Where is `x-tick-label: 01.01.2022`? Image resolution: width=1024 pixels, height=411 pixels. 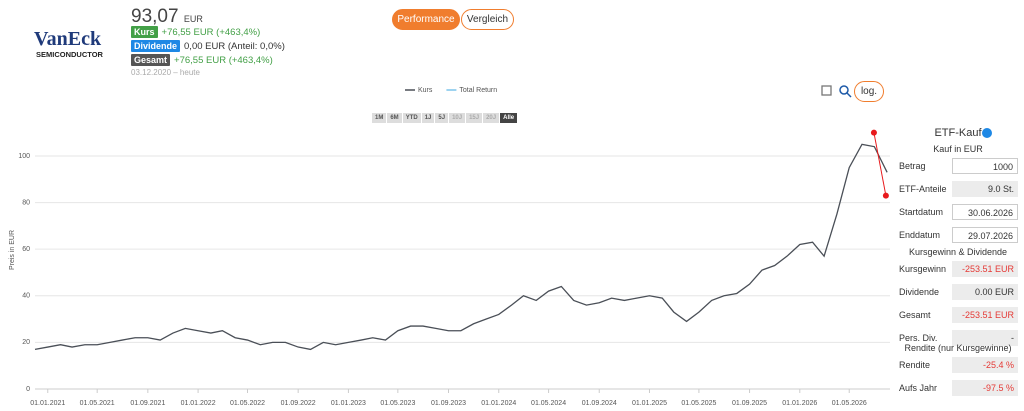 x-tick-label: 01.01.2022 is located at coordinates (198, 403).